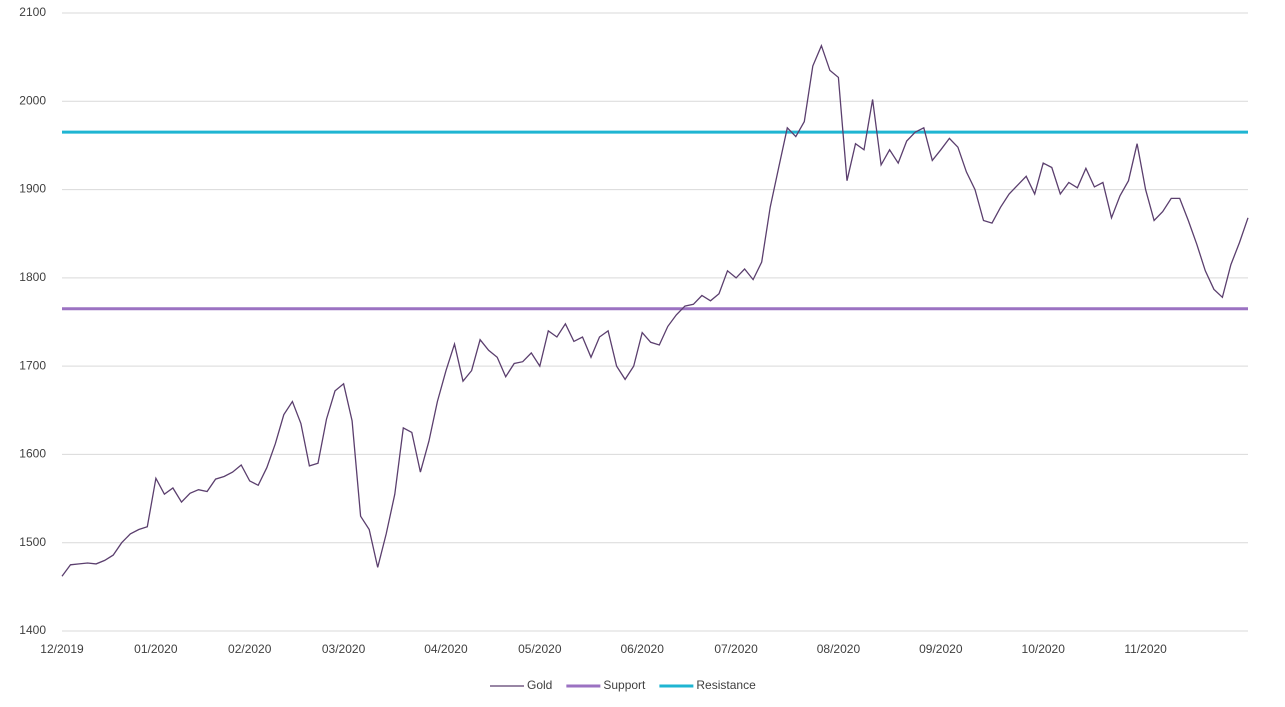 This screenshot has height=707, width=1285. What do you see at coordinates (540, 649) in the screenshot?
I see `x-tick-label: 05/2020` at bounding box center [540, 649].